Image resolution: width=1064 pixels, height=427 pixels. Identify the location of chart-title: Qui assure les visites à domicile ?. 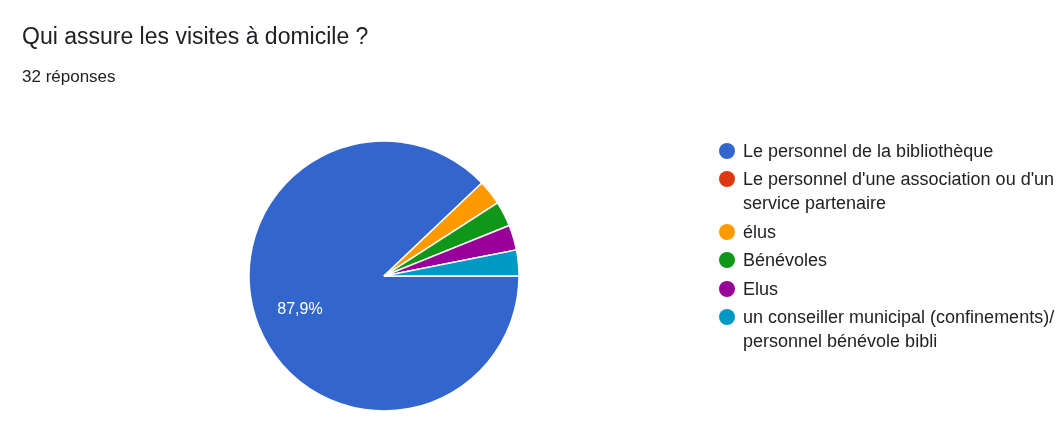
(195, 35).